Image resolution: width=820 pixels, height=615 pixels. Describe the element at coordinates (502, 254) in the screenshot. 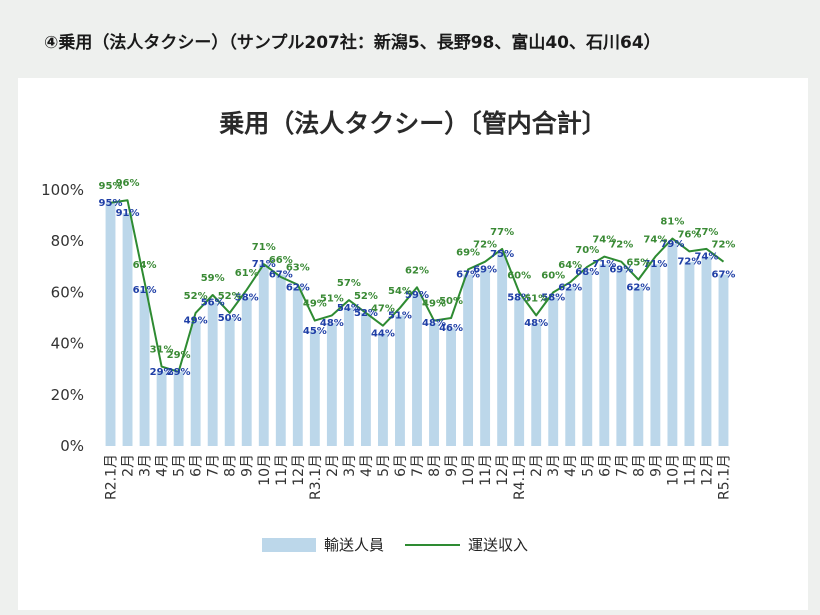

I see `bar-data-label: 75%` at that location.